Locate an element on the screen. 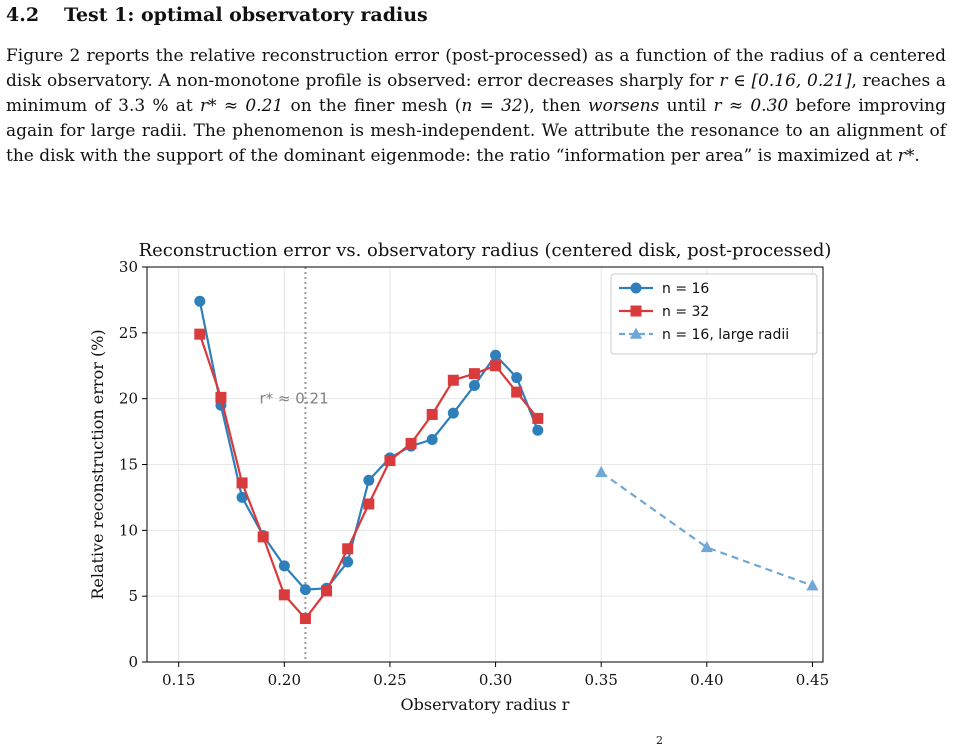 This screenshot has height=752, width=953. x-tick-label: 0.35 is located at coordinates (600, 680).